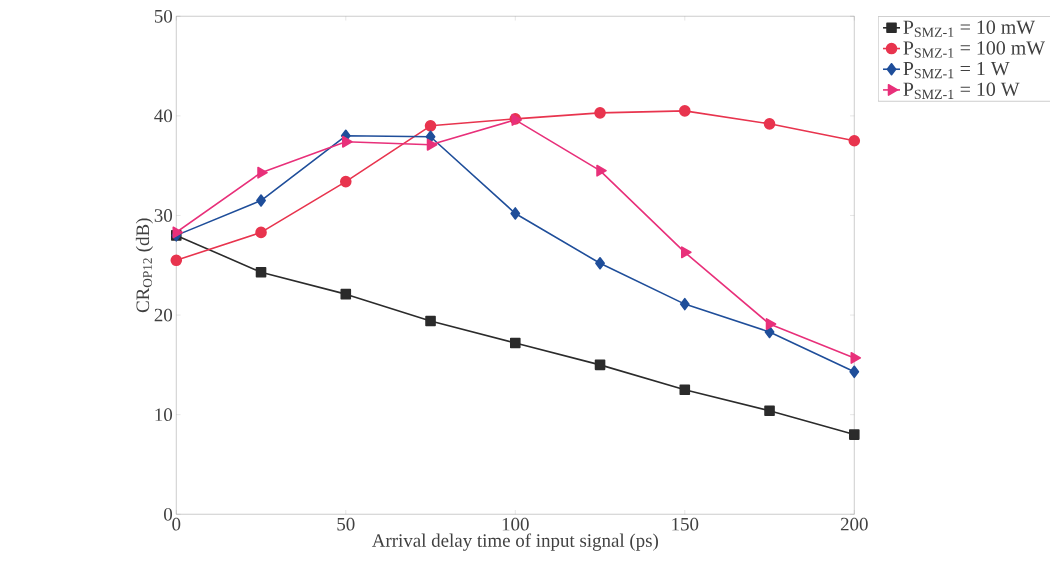 This screenshot has width=1050, height=583. What do you see at coordinates (961, 91) in the screenshot?
I see `legend-label: P$_{SMZ-1}$ = 10 W` at bounding box center [961, 91].